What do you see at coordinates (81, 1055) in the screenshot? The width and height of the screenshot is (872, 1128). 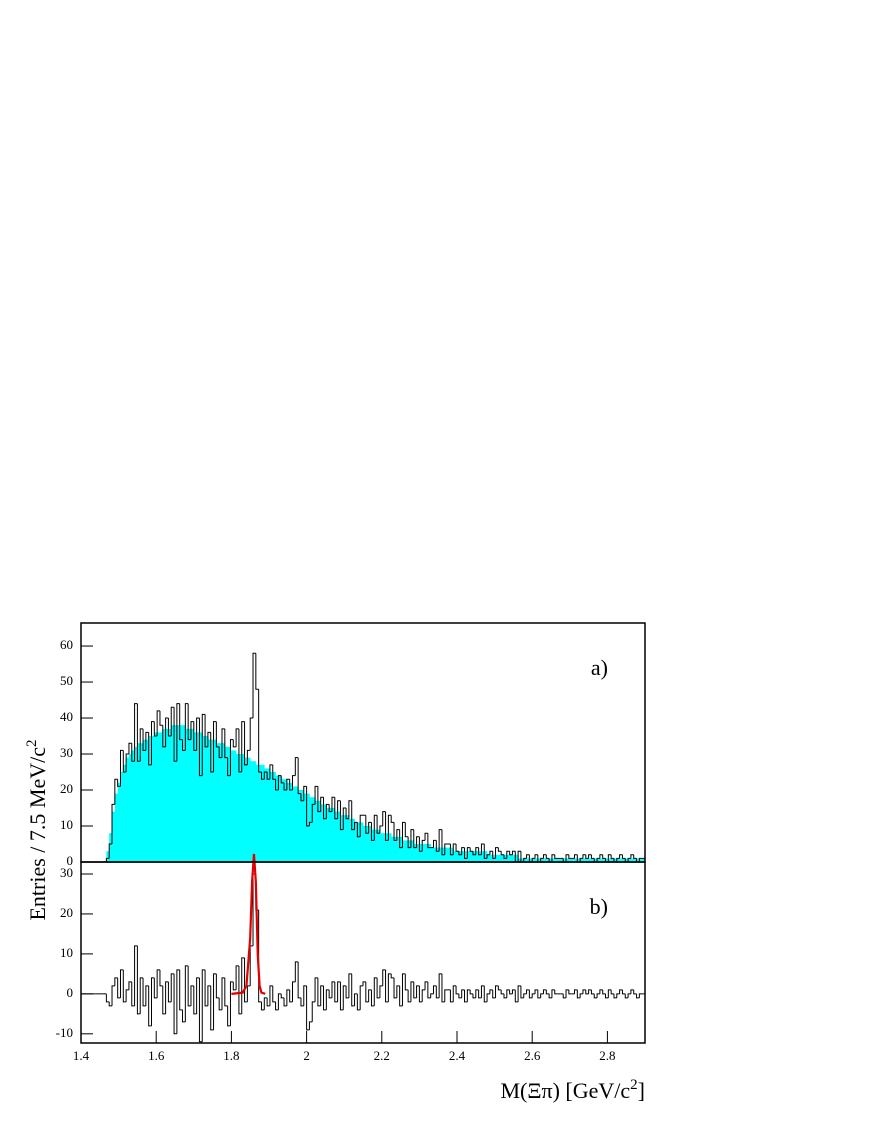 I see `x-tick-label: 1.4` at bounding box center [81, 1055].